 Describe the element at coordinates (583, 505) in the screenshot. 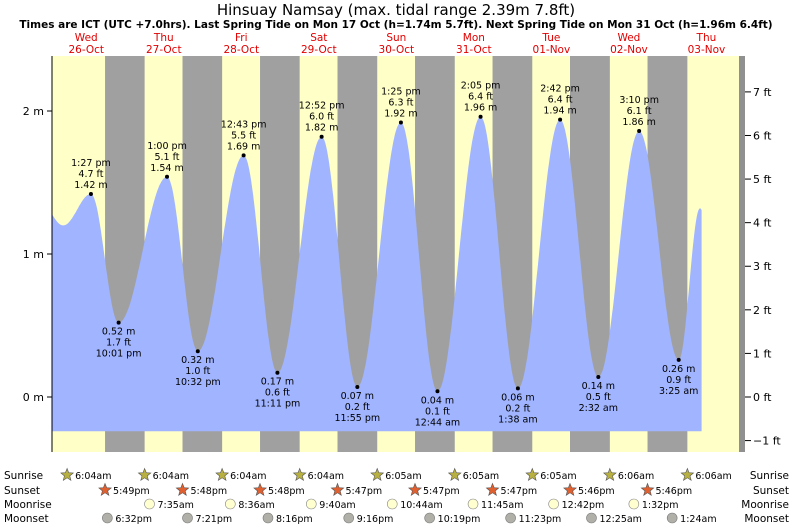

I see `moonrise-time: 12:42pm` at that location.